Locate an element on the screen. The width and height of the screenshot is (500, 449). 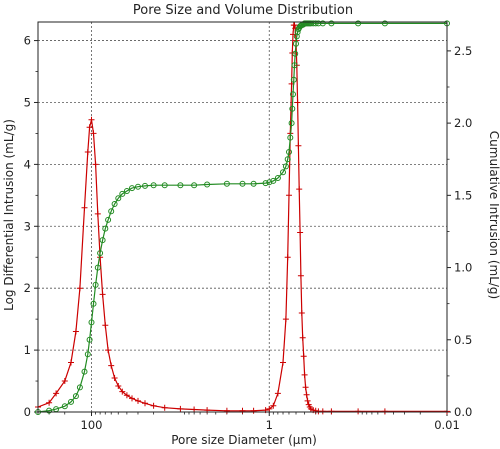
right-y-tick-label: 2.0 is located at coordinates (463, 123).